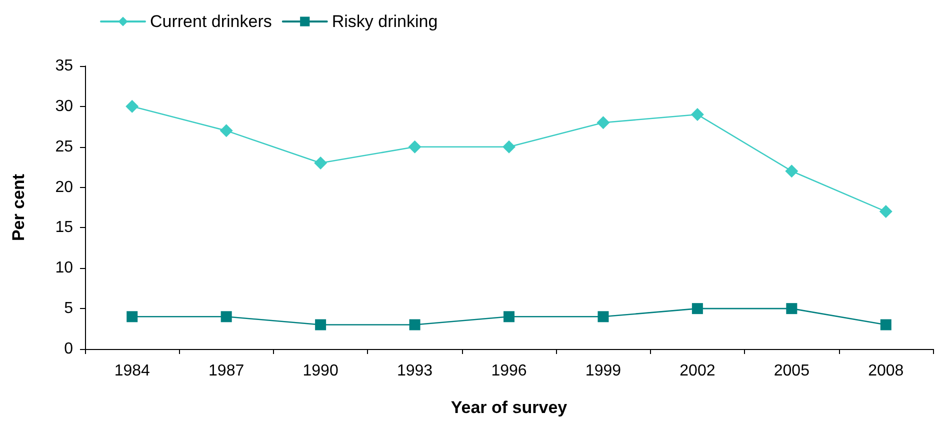 This screenshot has width=938, height=427. Describe the element at coordinates (64, 268) in the screenshot. I see `y-tick-label: 10` at that location.